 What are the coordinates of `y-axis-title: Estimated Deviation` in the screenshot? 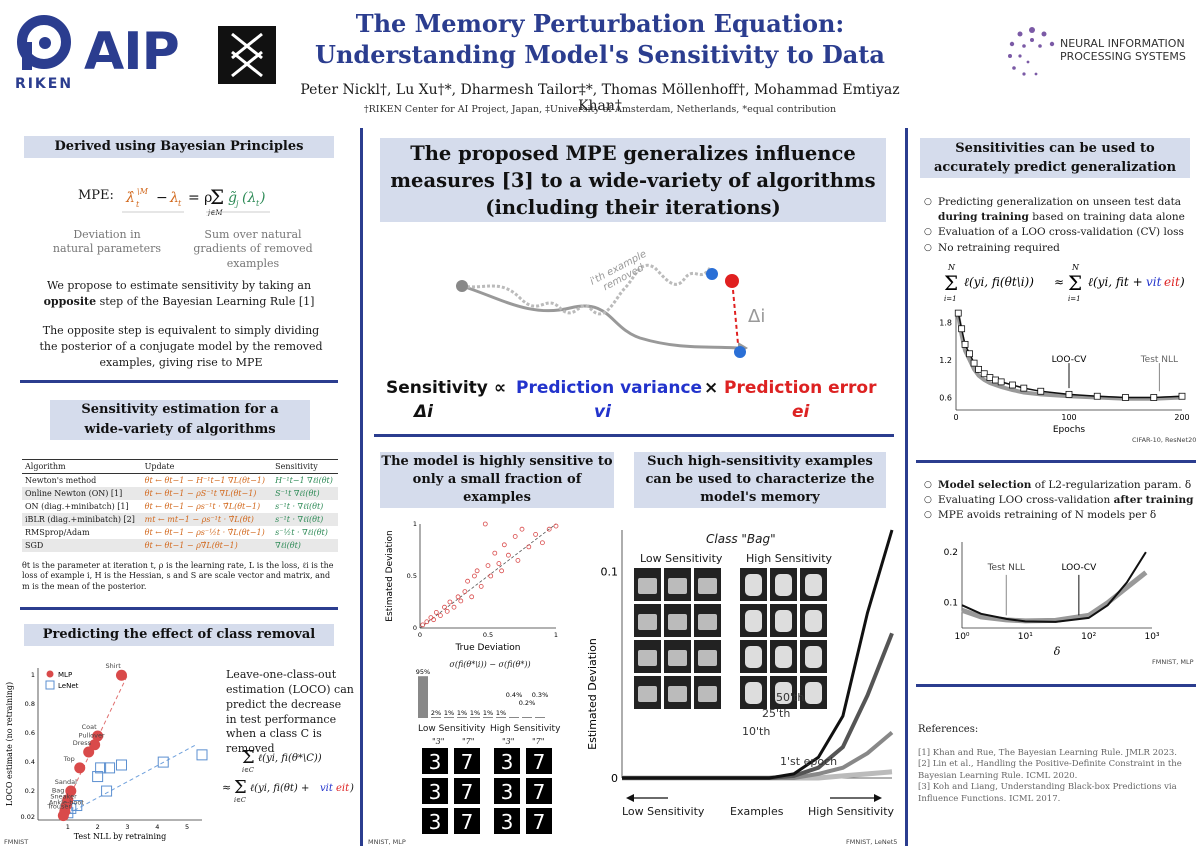 It's located at (390, 575).